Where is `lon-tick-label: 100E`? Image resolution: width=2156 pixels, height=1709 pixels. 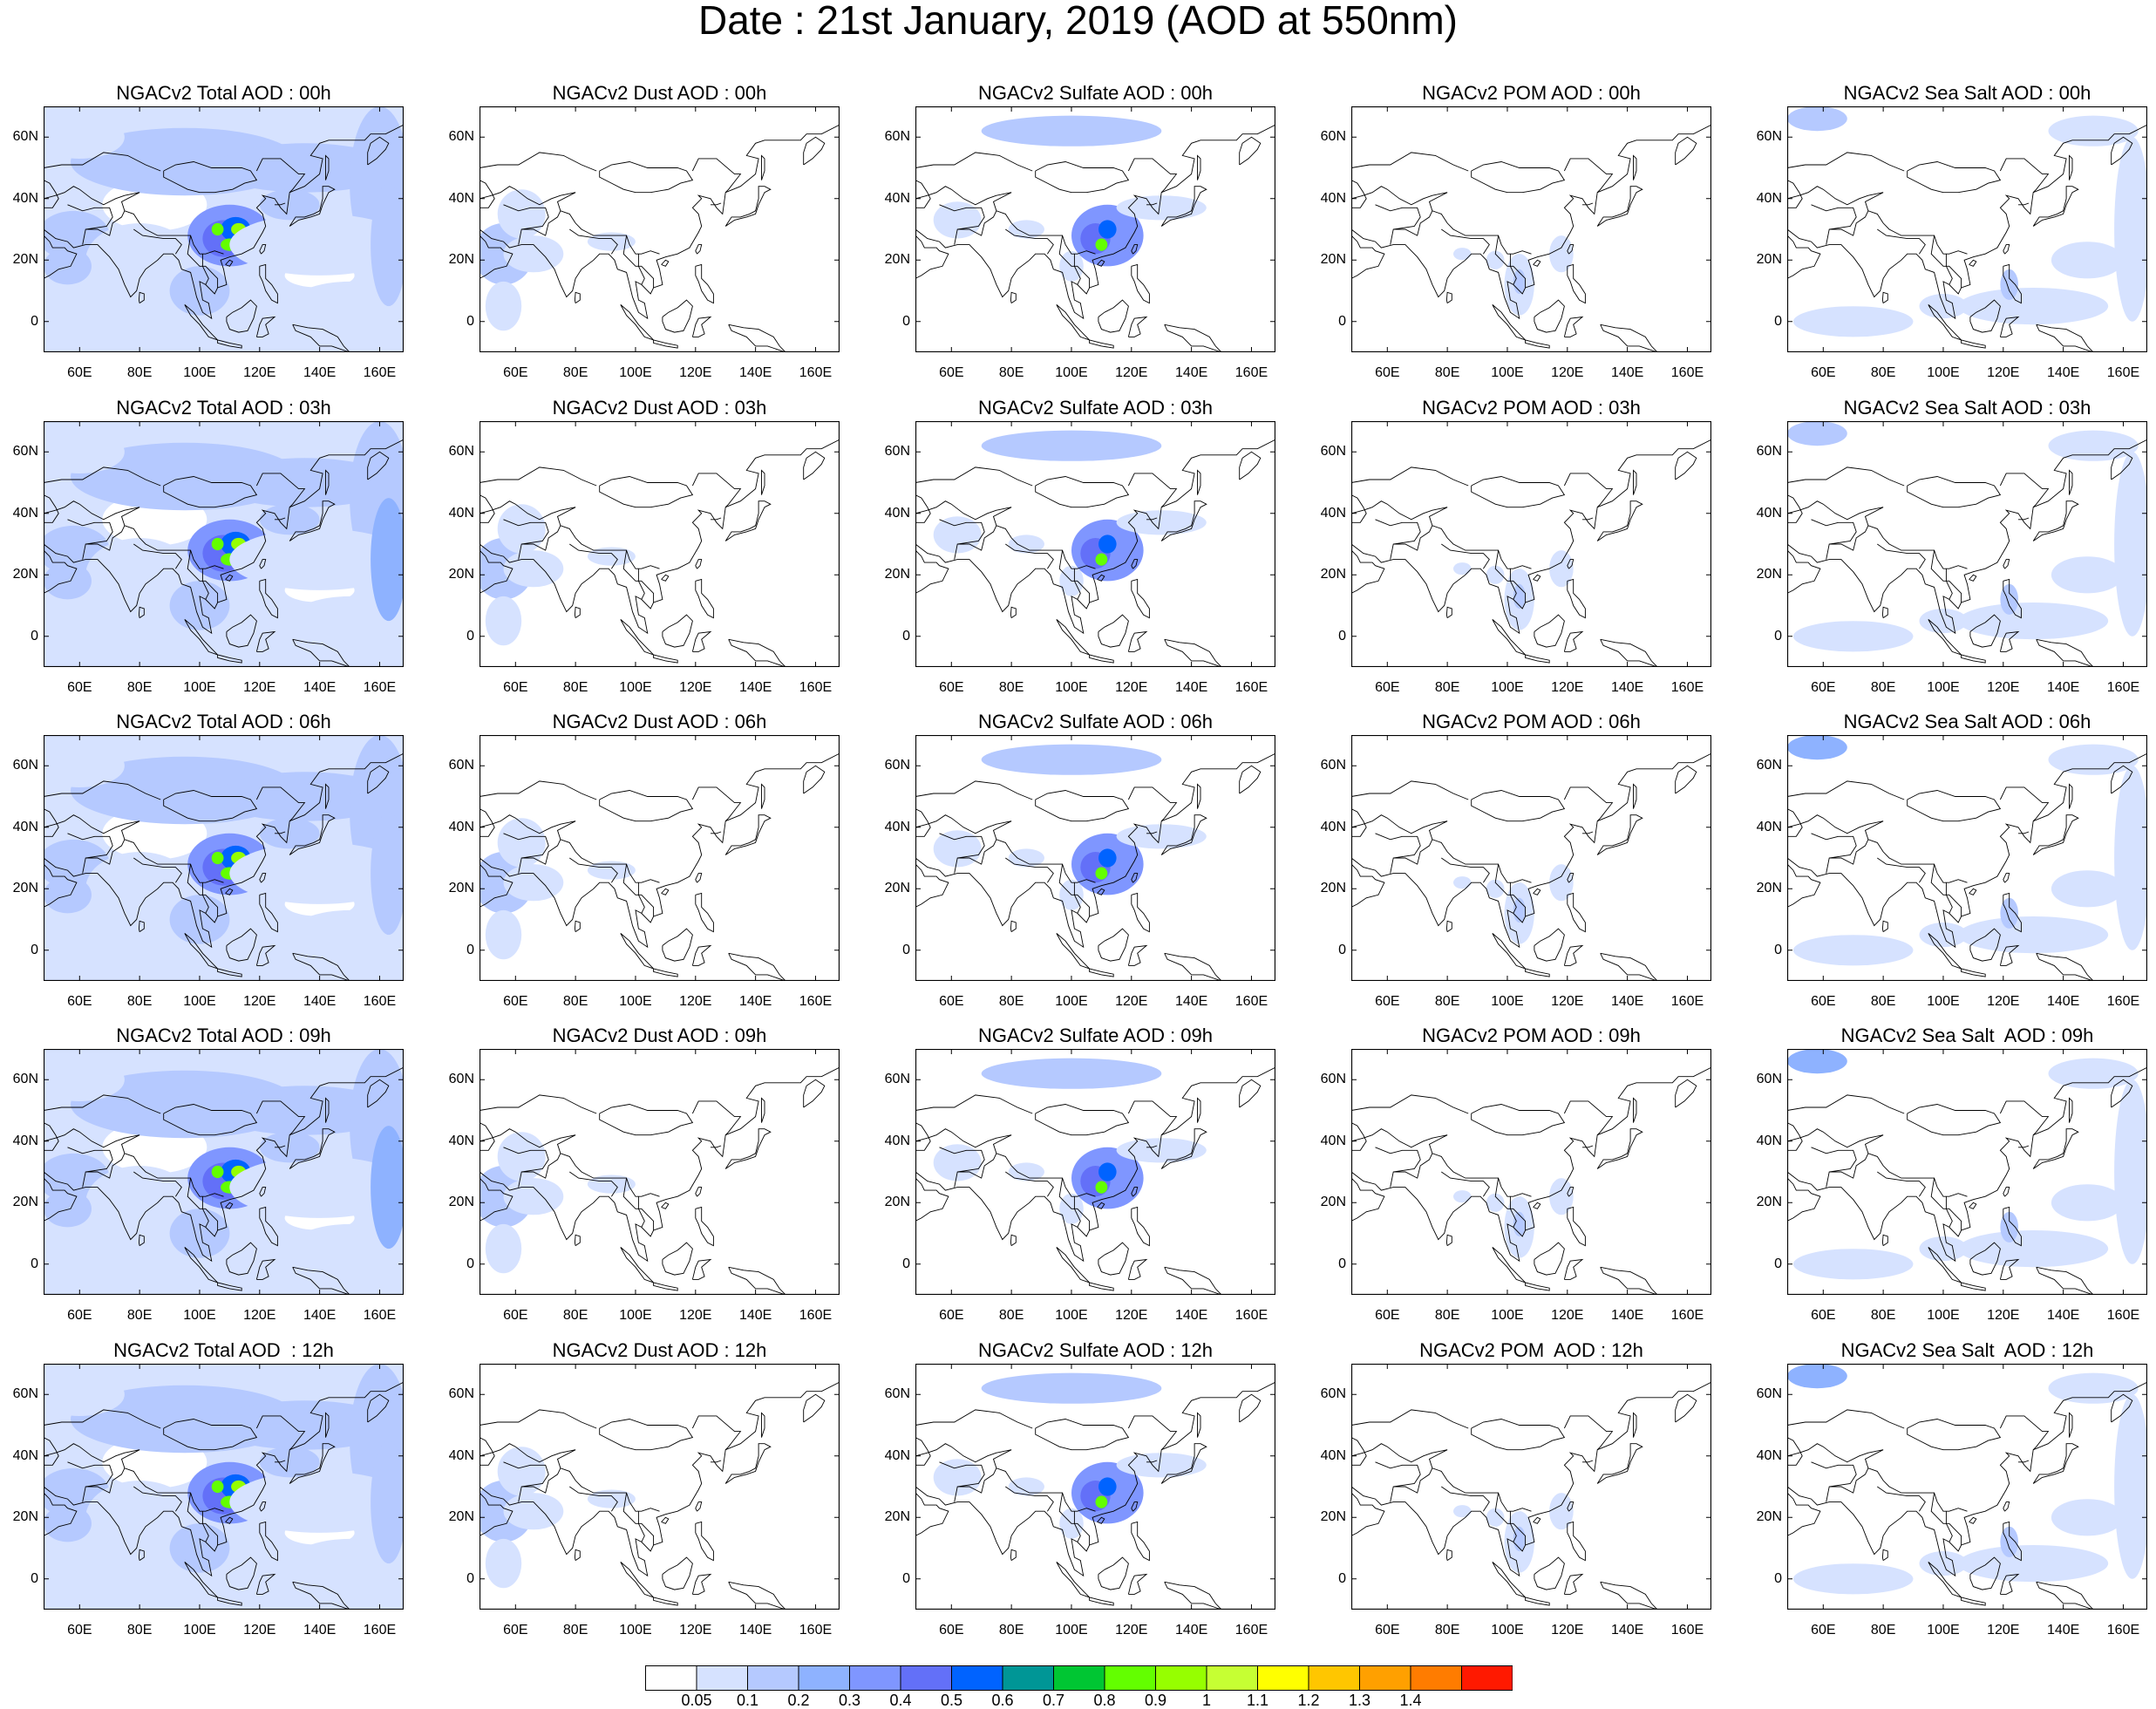
lon-tick-label: 100E is located at coordinates (1071, 372).